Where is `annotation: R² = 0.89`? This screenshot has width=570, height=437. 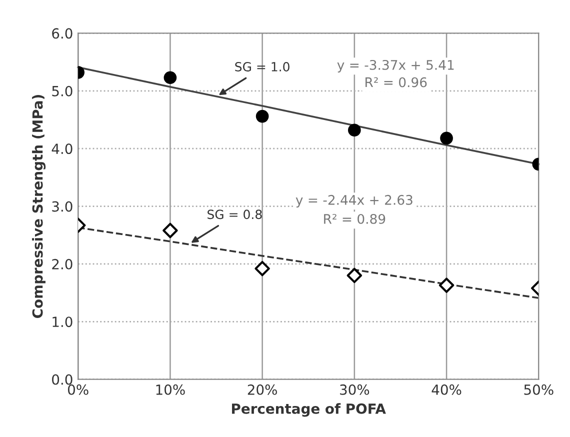
annotation: R² = 0.89 is located at coordinates (355, 219).